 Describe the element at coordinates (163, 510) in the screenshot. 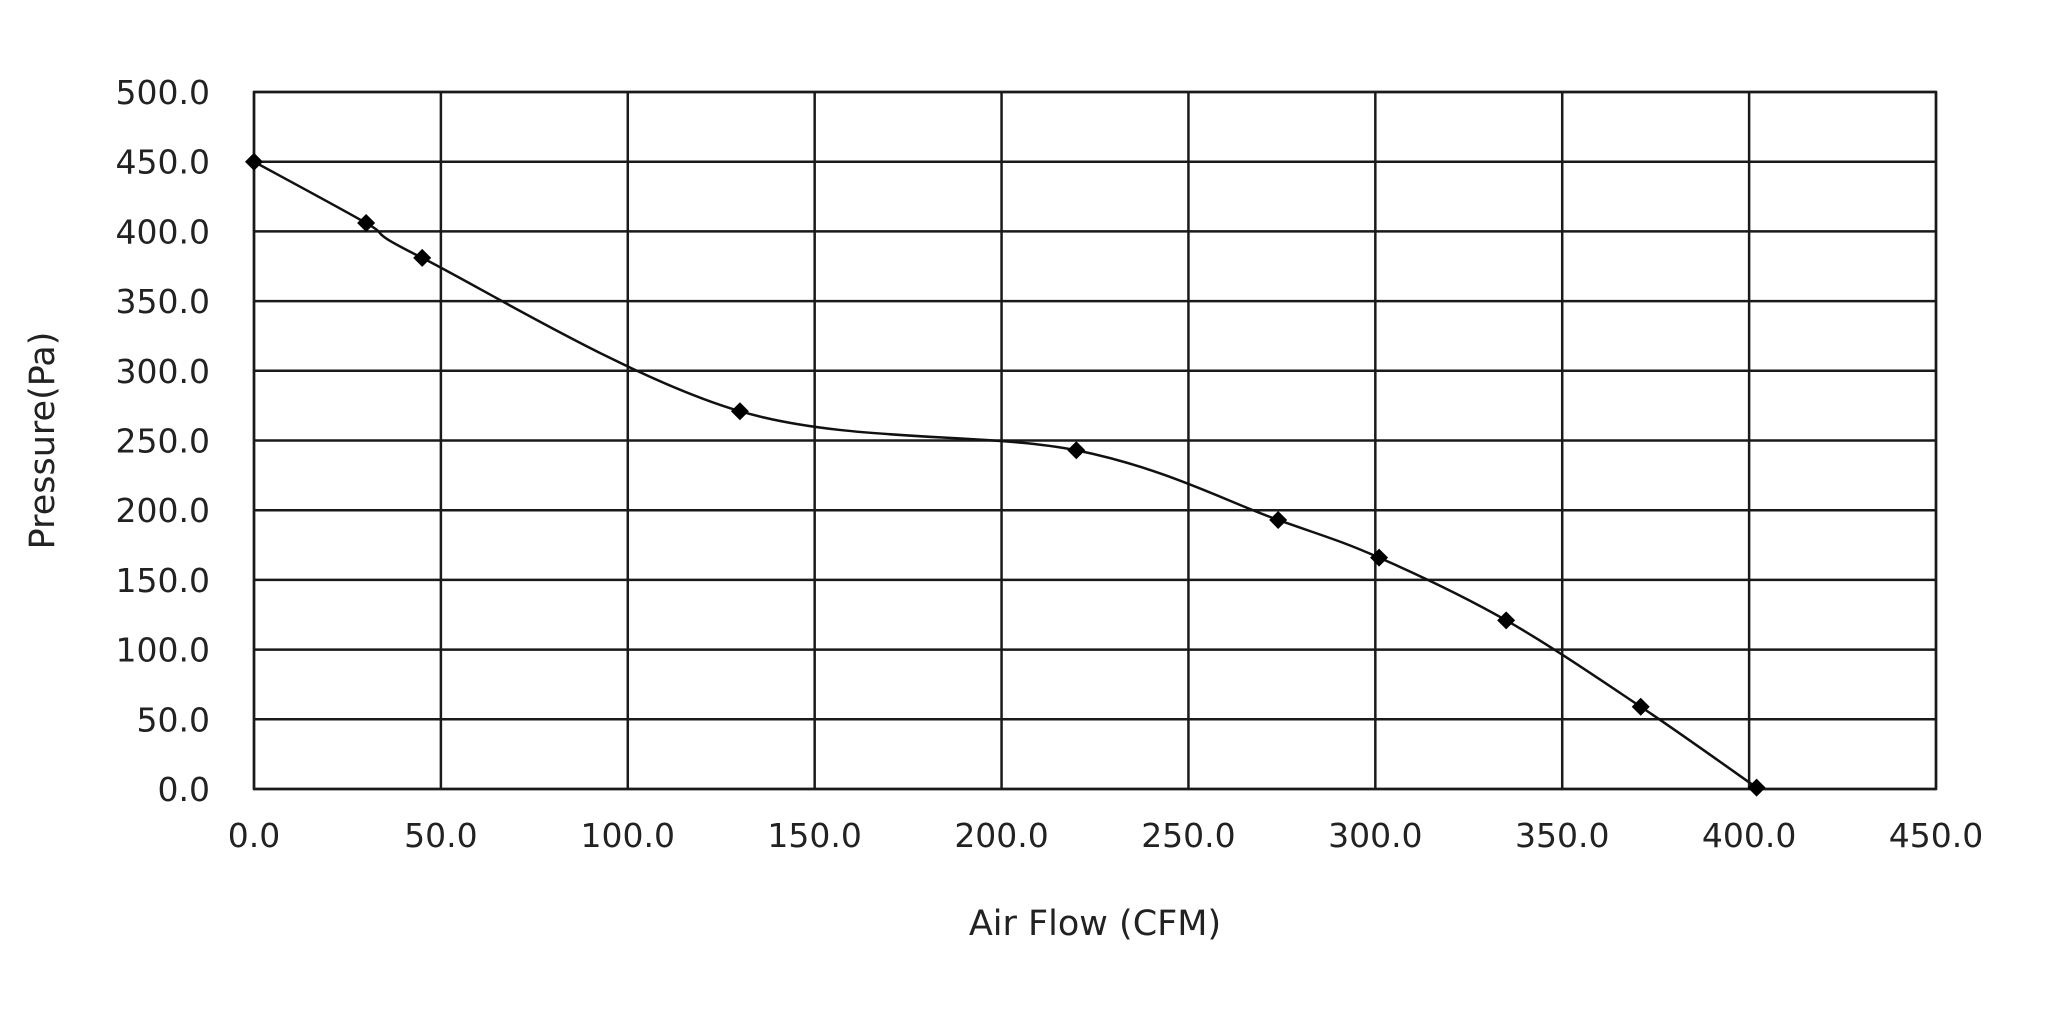

I see `y-tick-label: 200.0` at that location.